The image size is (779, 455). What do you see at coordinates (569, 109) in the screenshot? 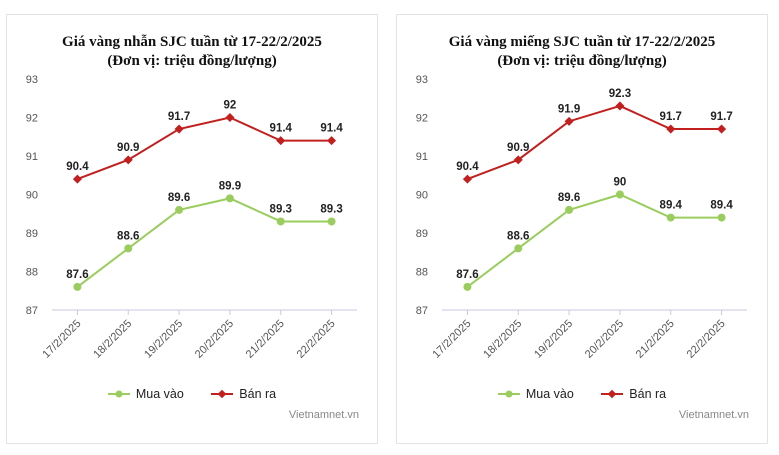
I see `data-label: 91.9` at bounding box center [569, 109].